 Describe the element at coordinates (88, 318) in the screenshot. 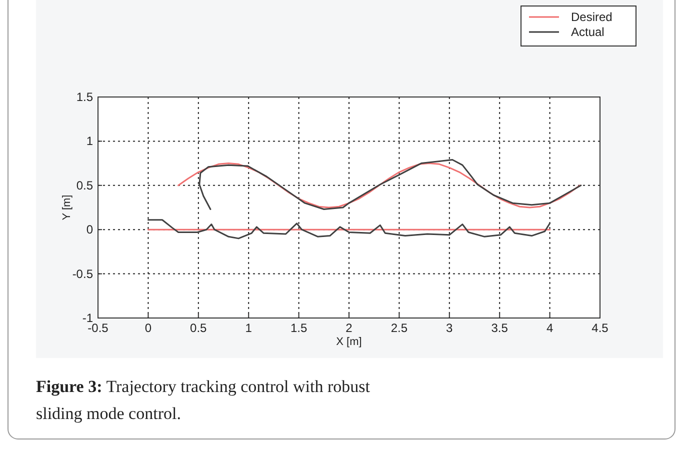

I see `y-tick-label: -1` at that location.